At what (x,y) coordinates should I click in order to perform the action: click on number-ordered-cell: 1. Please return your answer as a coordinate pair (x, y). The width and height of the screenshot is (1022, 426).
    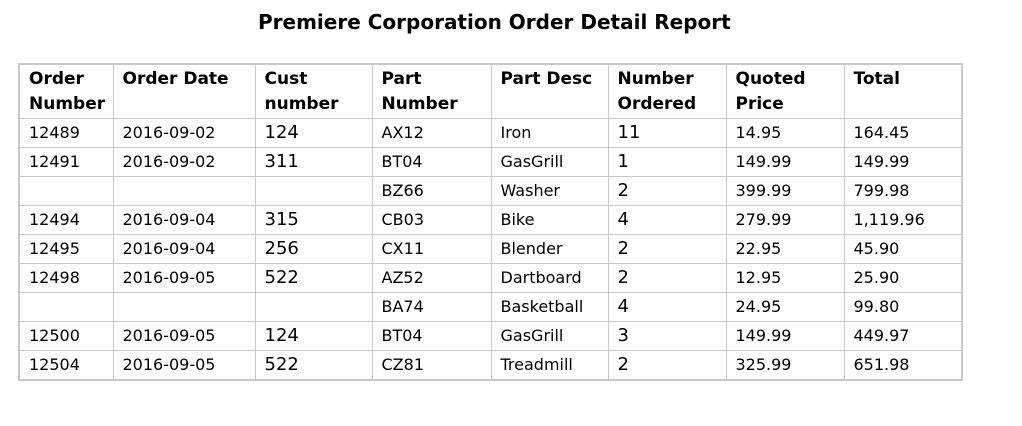
    Looking at the image, I should click on (667, 162).